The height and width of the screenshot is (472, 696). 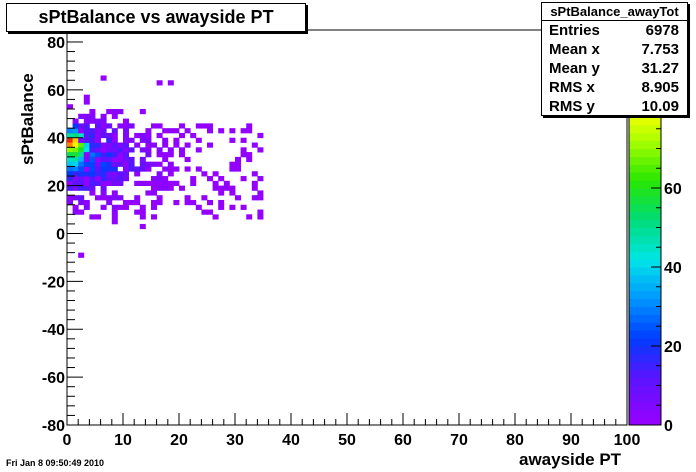 What do you see at coordinates (123, 440) in the screenshot?
I see `x-tick-label: 10` at bounding box center [123, 440].